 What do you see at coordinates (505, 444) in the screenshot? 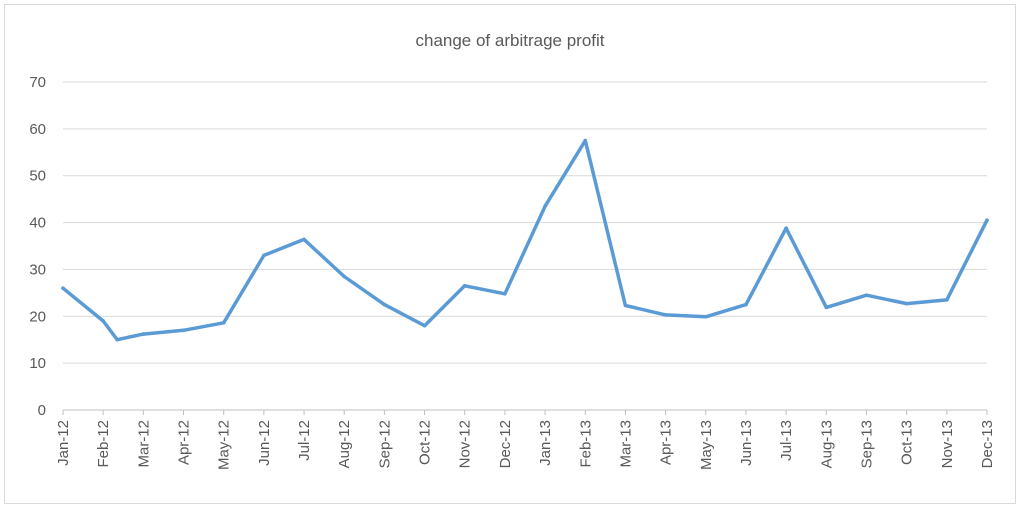
I see `x-tick-label: Dec-12` at bounding box center [505, 444].